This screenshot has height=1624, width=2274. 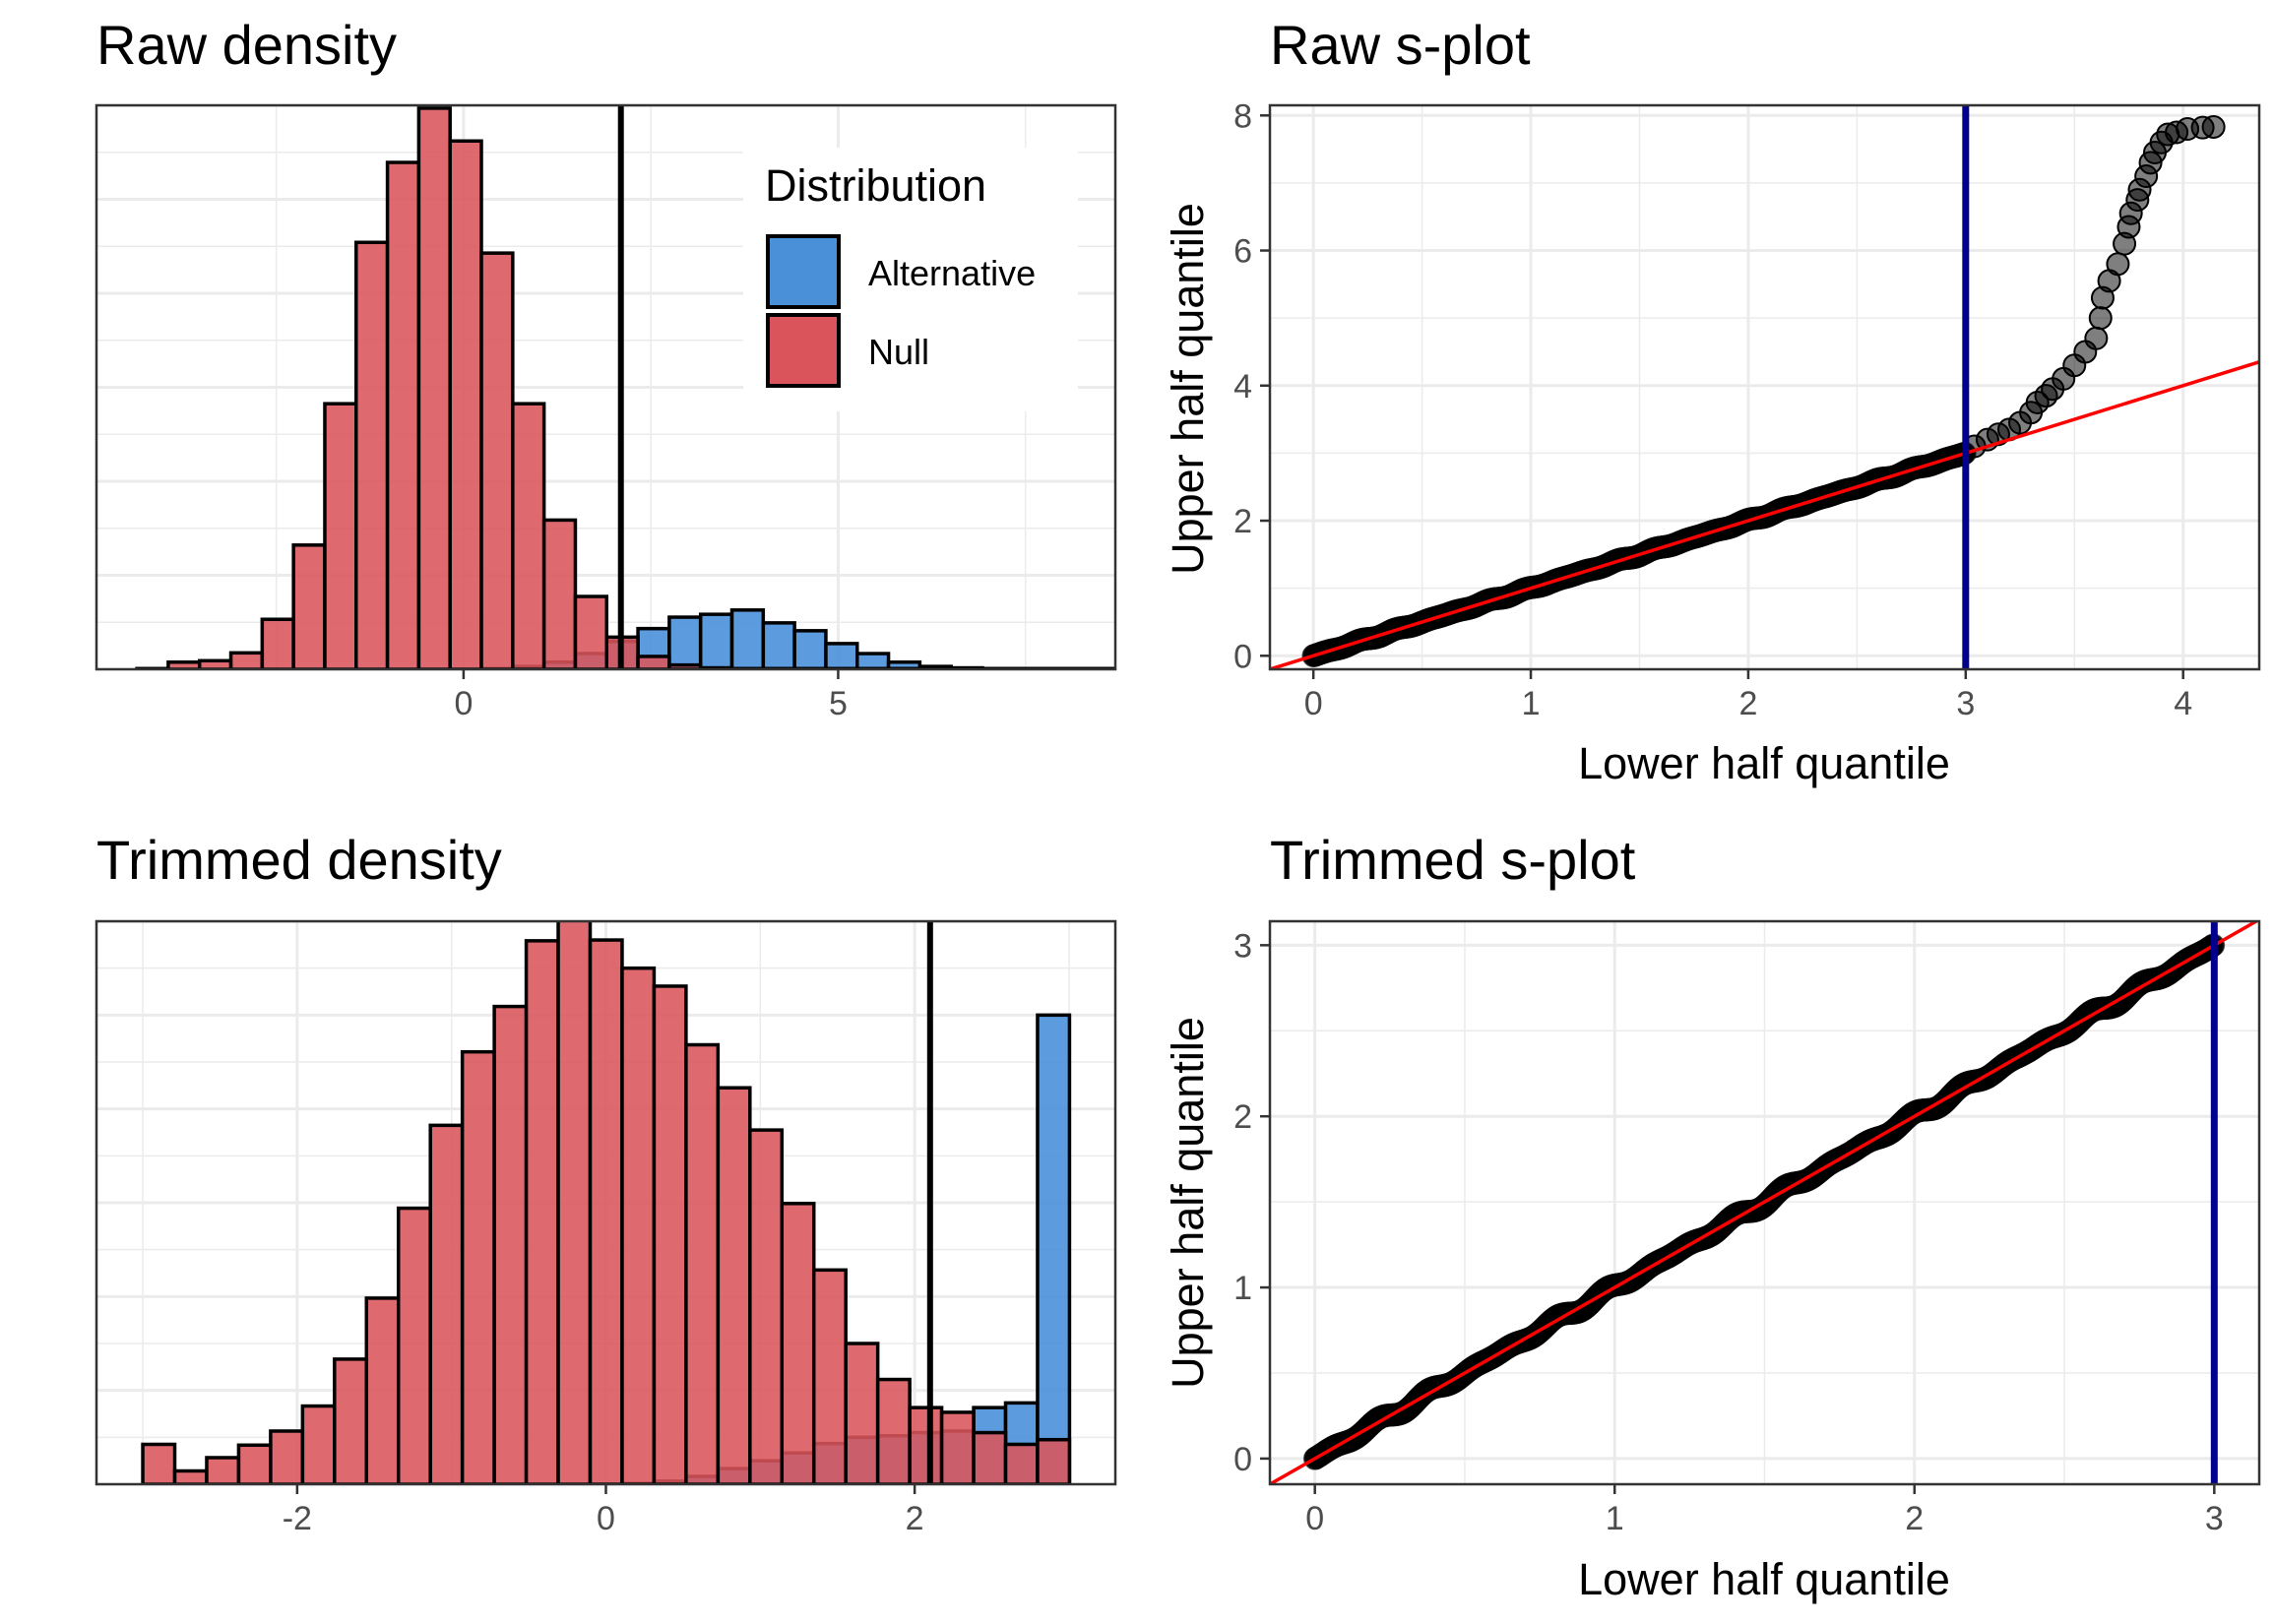 I want to click on y-tick-label: 8, so click(x=1242, y=116).